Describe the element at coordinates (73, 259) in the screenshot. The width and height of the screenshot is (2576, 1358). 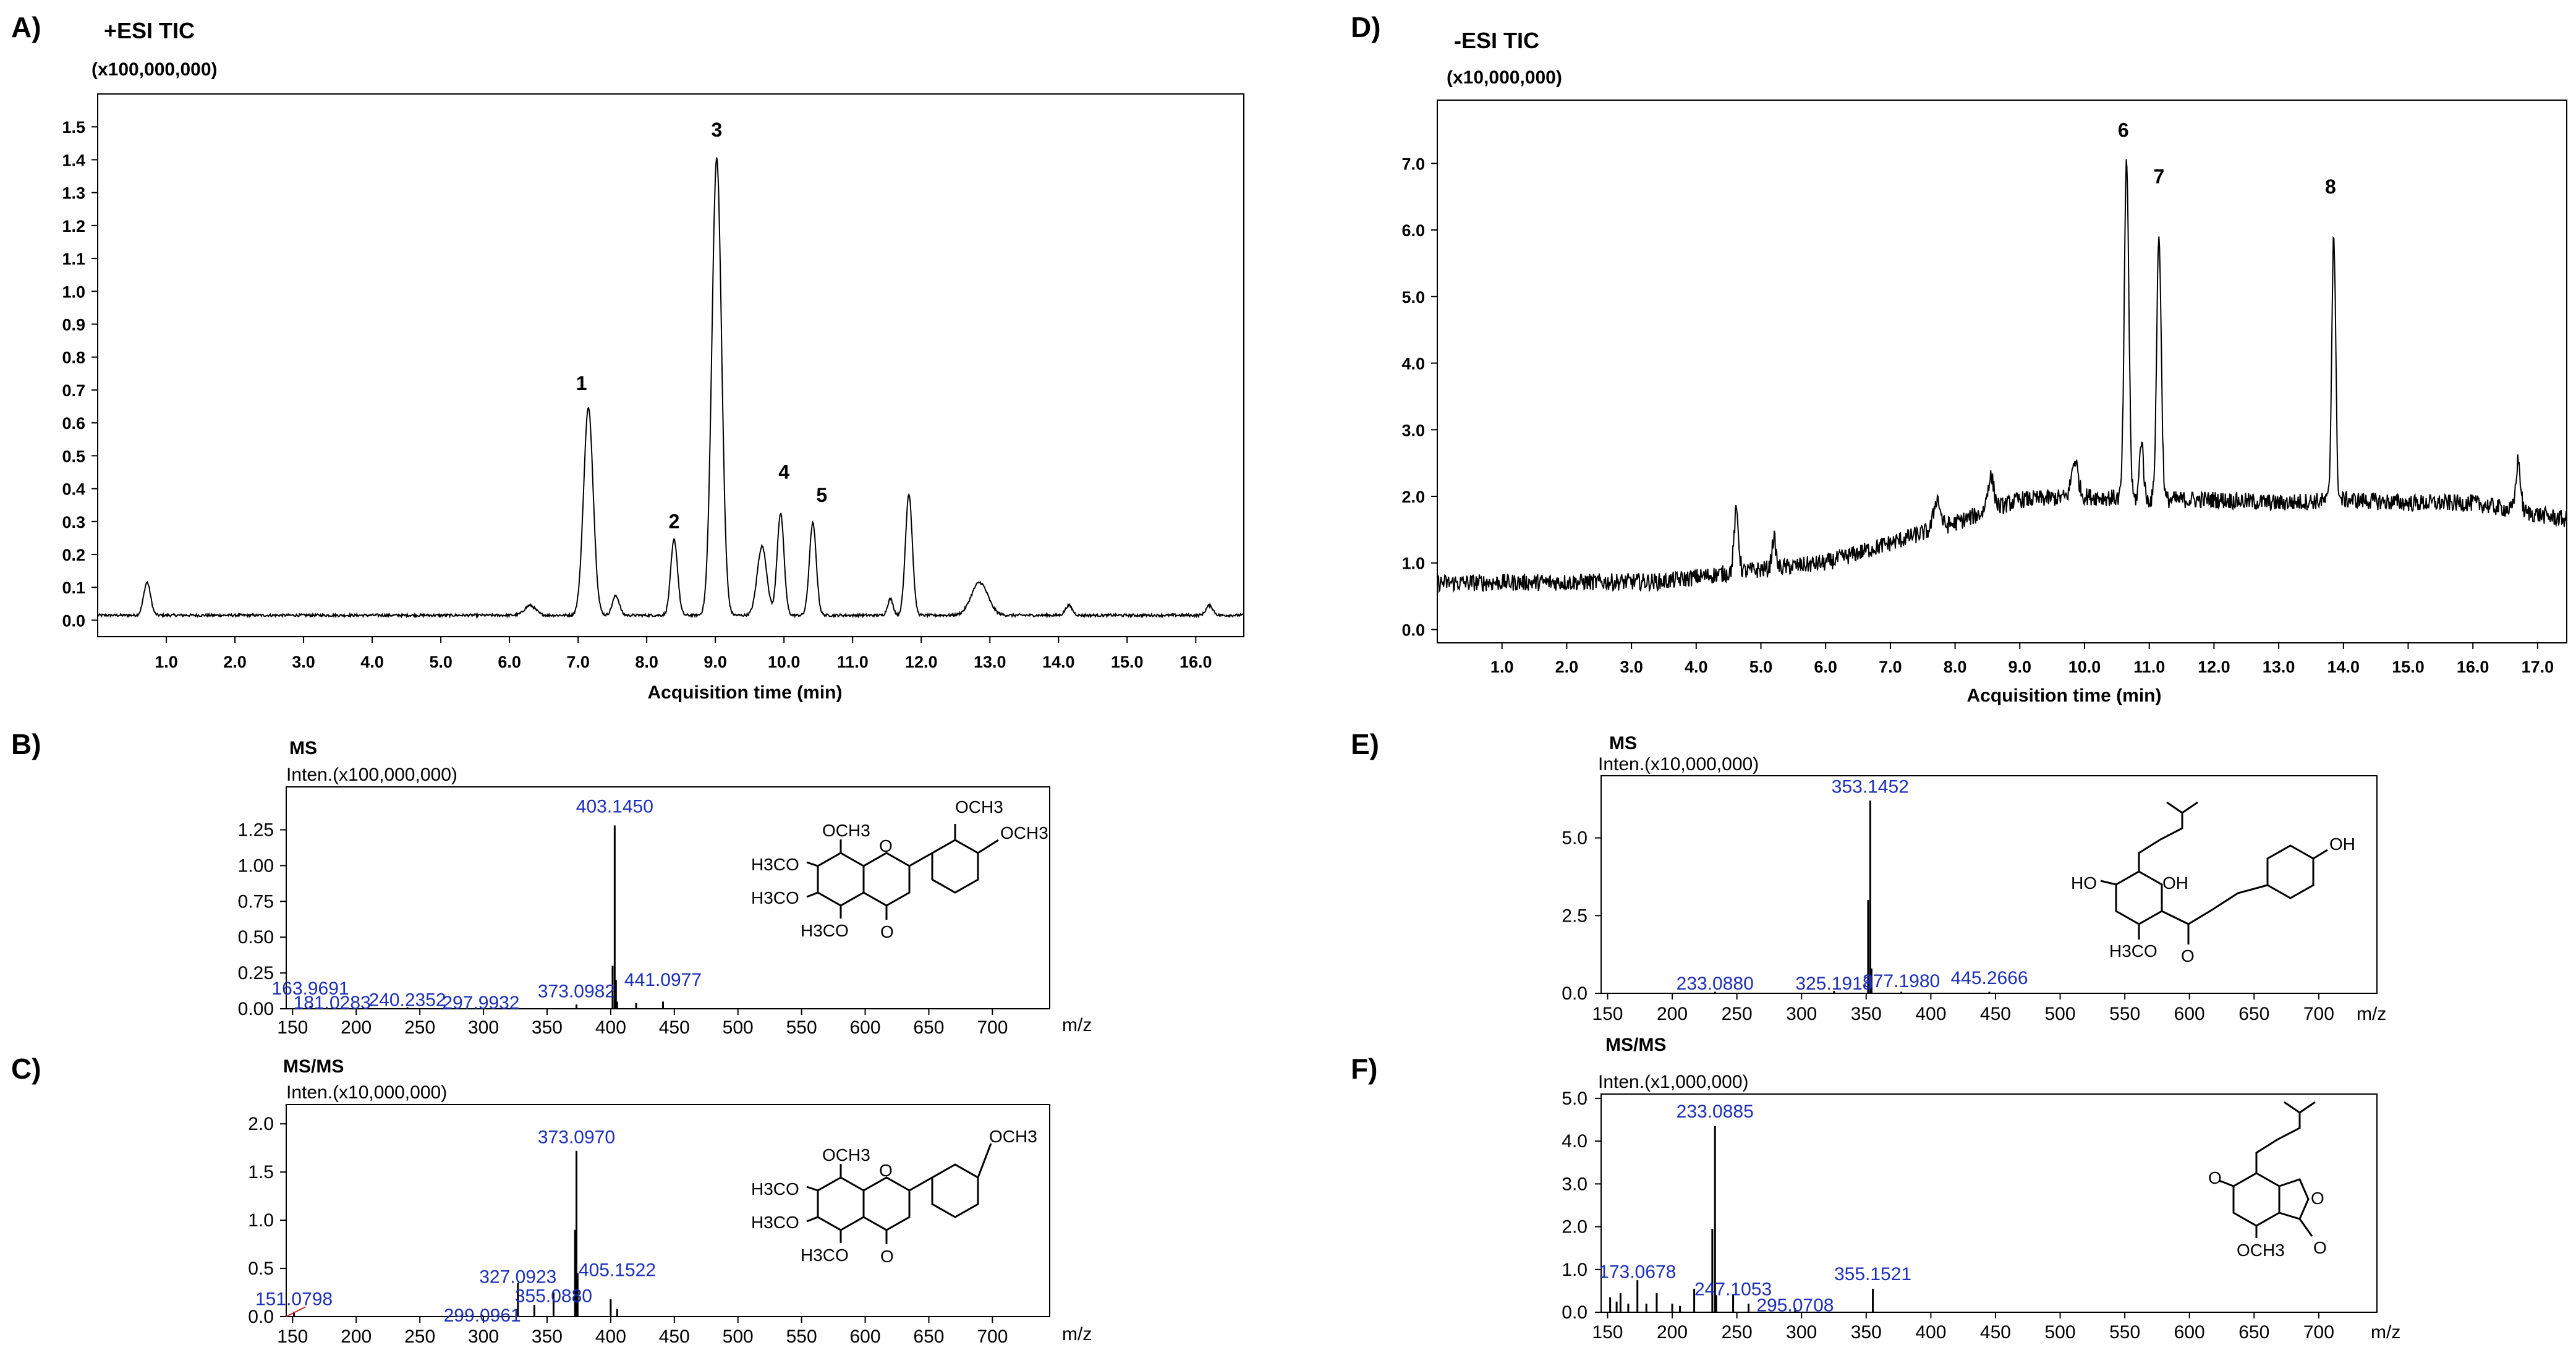
I see `y-tick-label: 1.1` at that location.